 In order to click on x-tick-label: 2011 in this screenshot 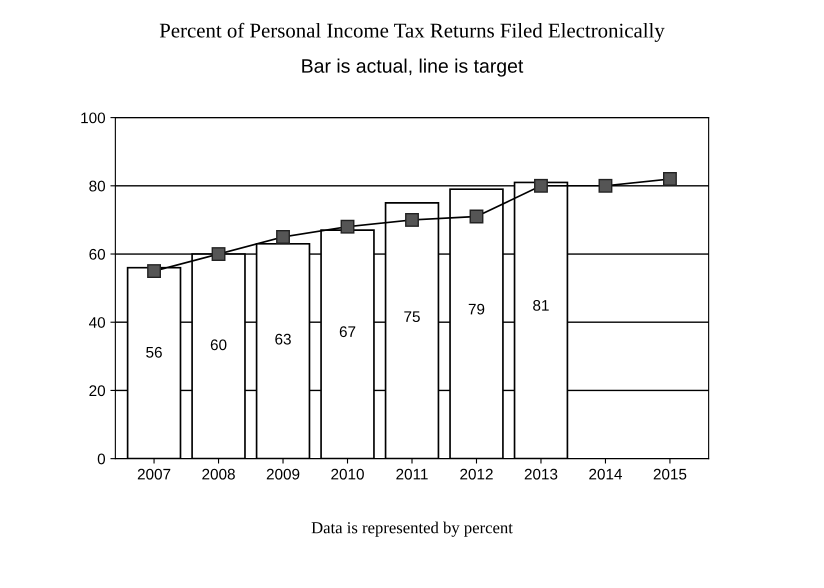, I will do `click(412, 474)`.